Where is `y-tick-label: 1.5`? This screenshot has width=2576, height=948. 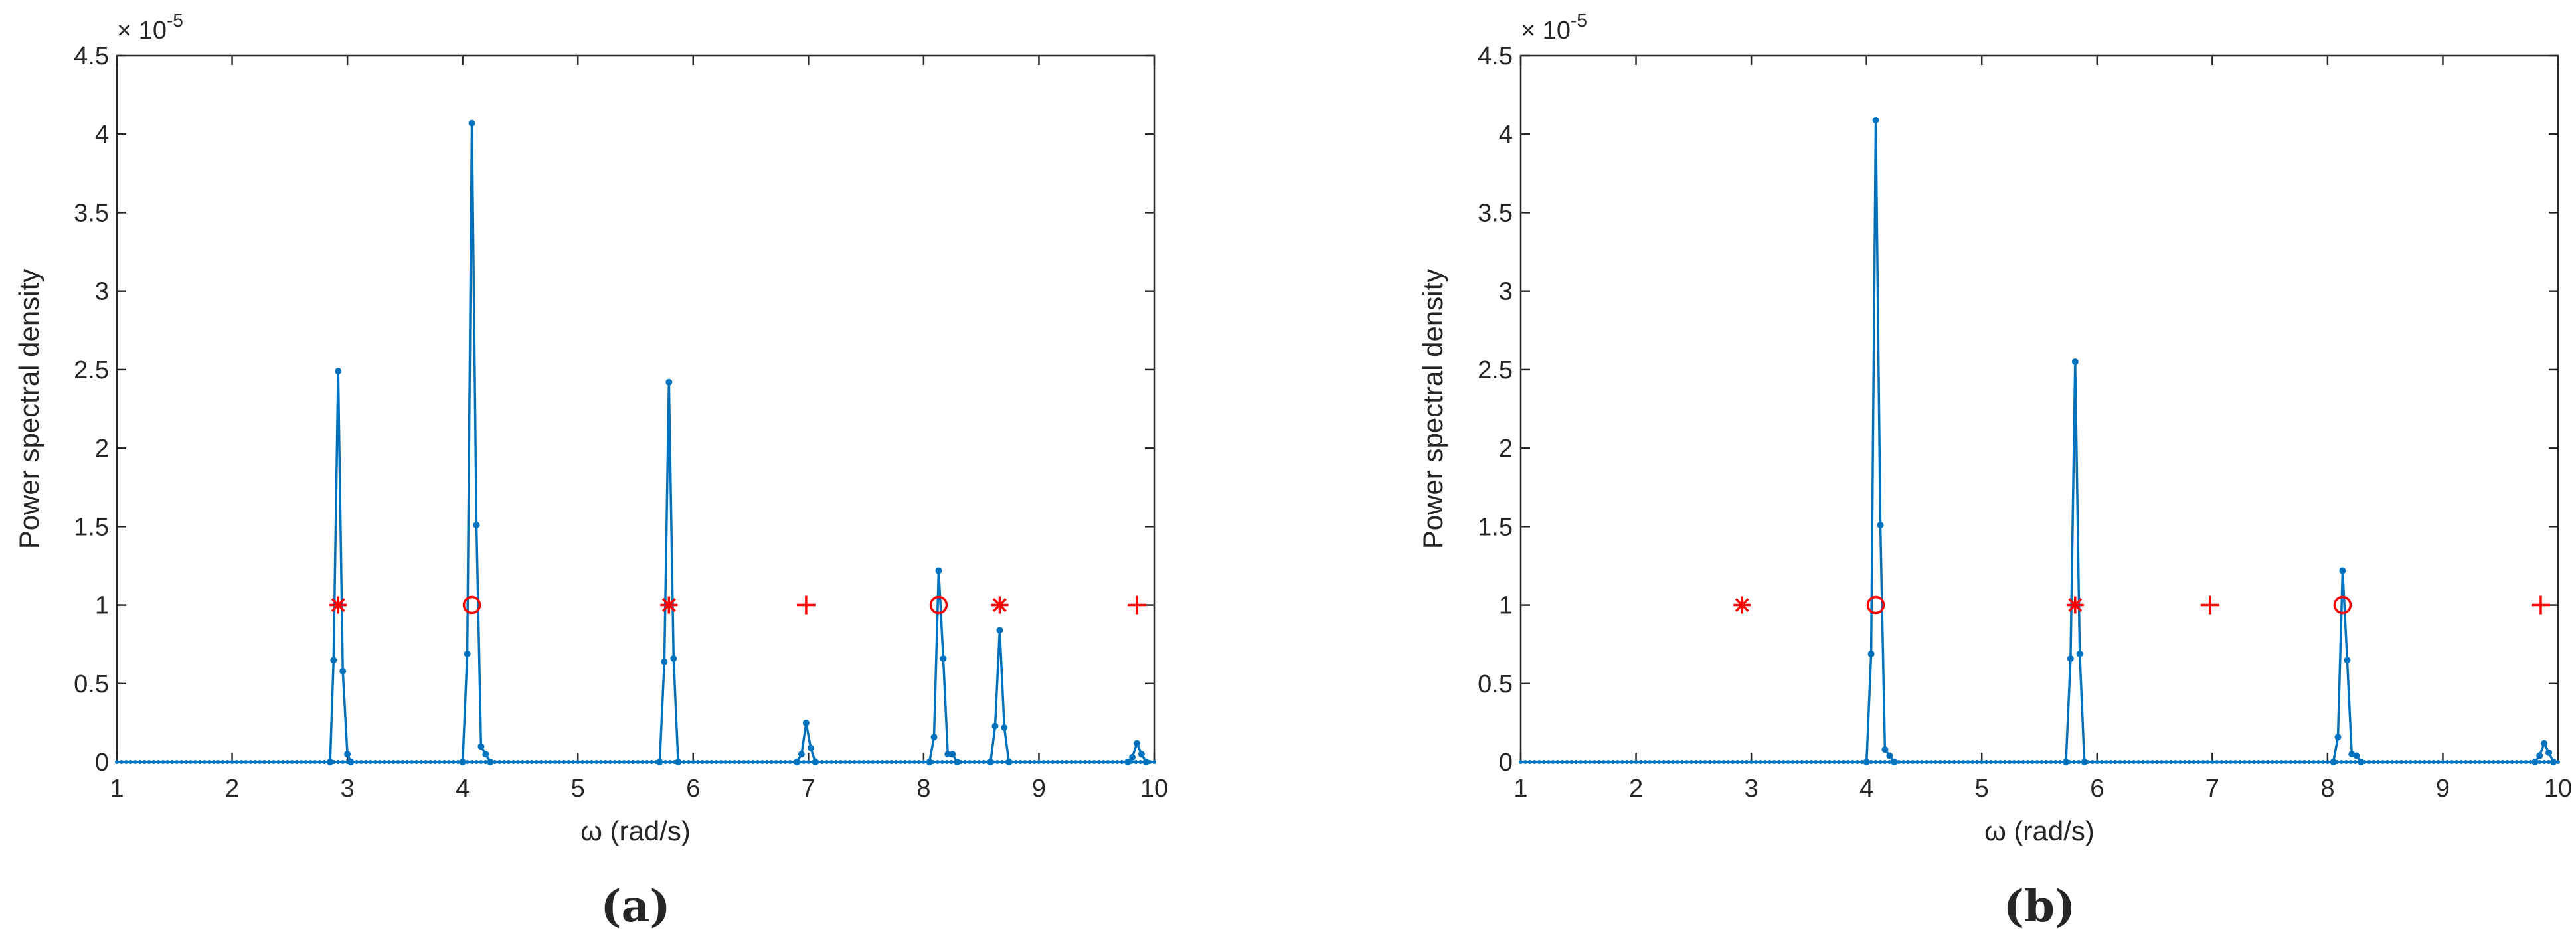 y-tick-label: 1.5 is located at coordinates (91, 527).